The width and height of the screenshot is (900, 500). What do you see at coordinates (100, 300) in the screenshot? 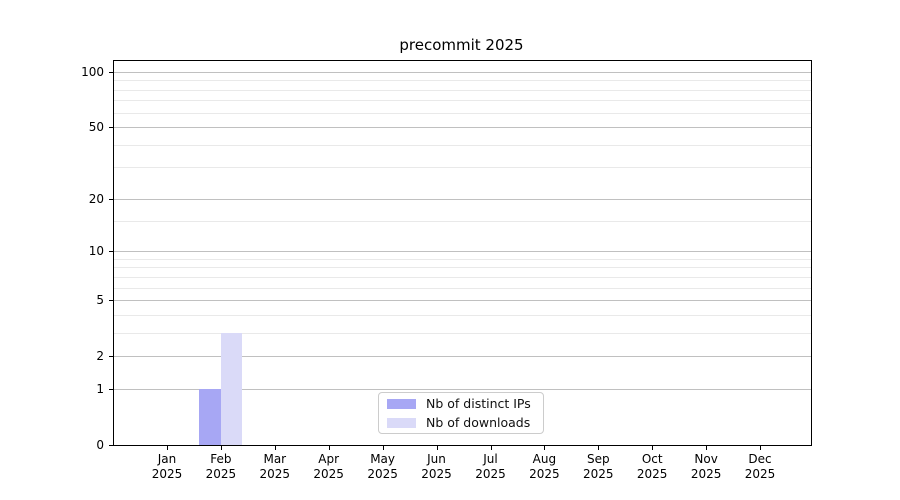
I see `y-axis-tick-label: 5` at bounding box center [100, 300].